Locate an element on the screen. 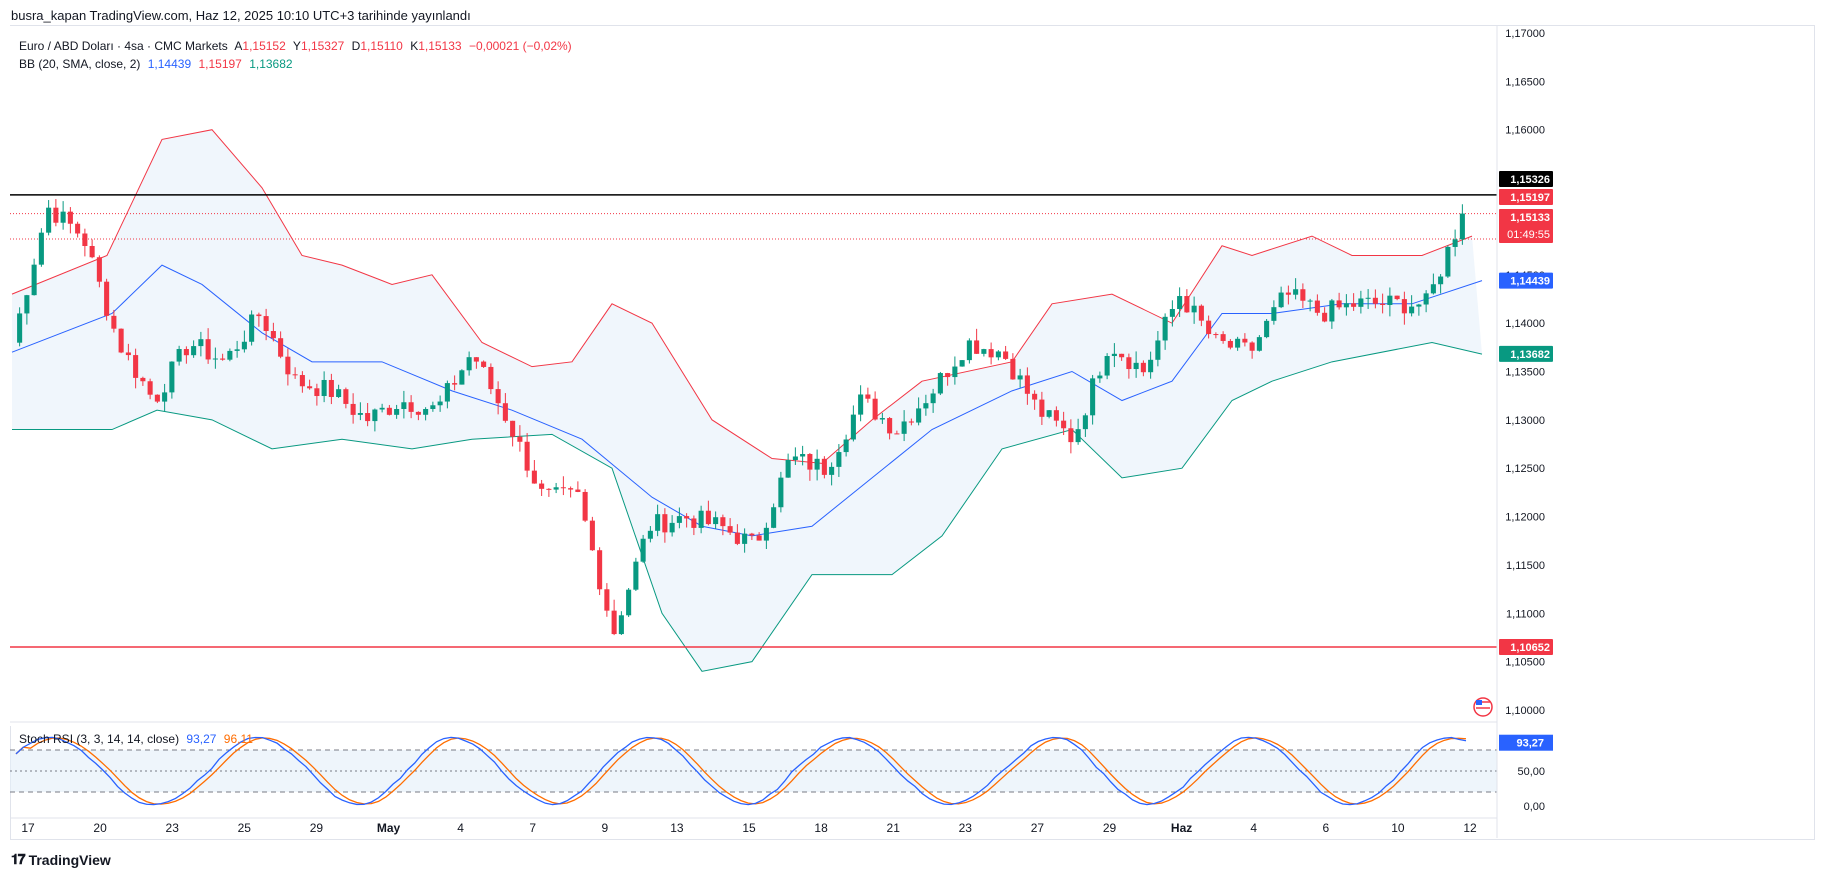 Image resolution: width=1825 pixels, height=879 pixels. tradingview-logo: 𝟏𝟕 TradingView is located at coordinates (61, 859).